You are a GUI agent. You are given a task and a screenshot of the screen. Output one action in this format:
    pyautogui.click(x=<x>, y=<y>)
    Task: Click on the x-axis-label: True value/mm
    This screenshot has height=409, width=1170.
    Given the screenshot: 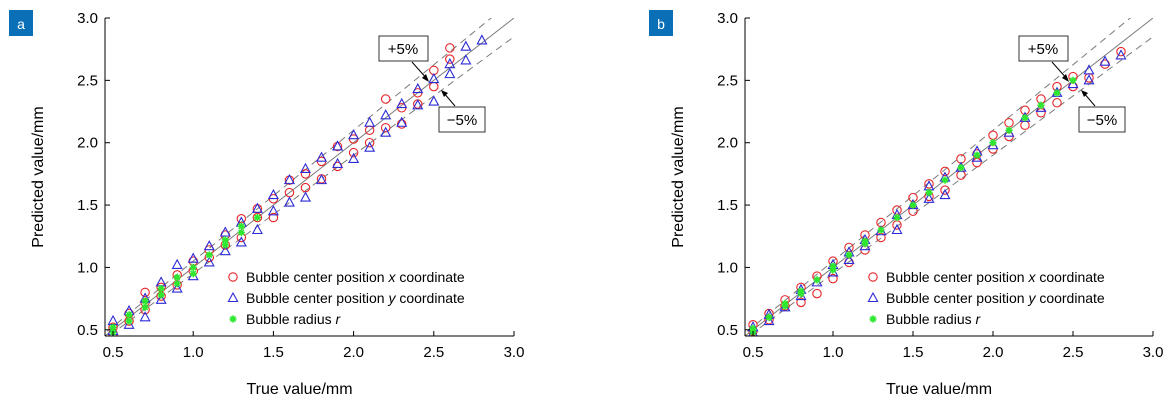 What is the action you would take?
    pyautogui.click(x=939, y=389)
    